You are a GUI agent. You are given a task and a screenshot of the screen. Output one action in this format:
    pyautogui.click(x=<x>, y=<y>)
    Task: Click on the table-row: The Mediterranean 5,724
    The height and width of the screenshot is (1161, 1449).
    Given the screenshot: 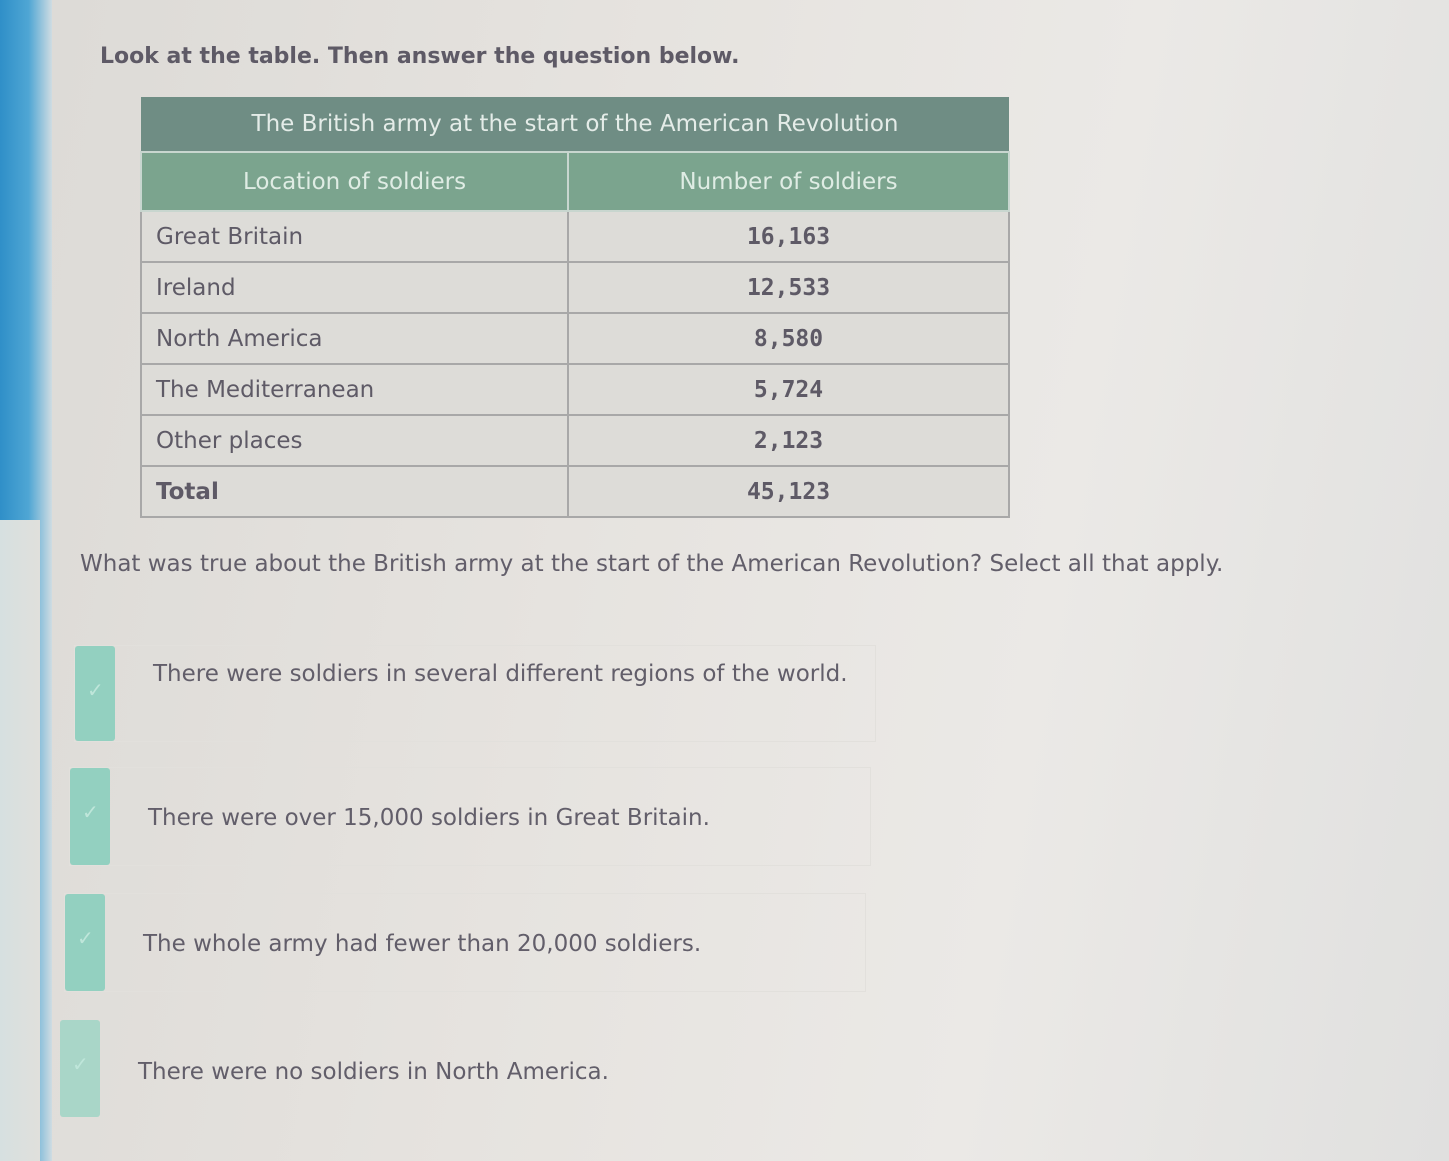 What is the action you would take?
    pyautogui.click(x=575, y=389)
    